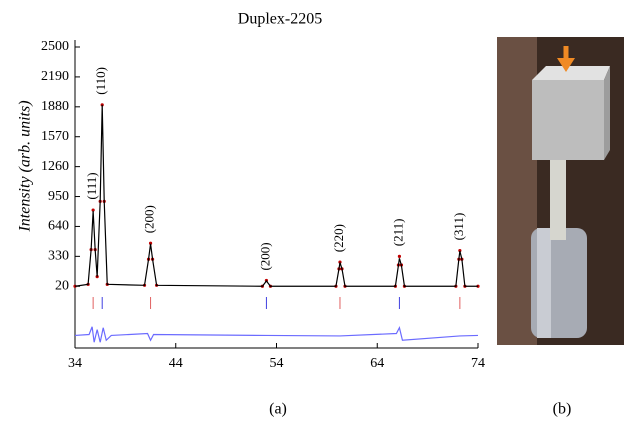 This screenshot has height=423, width=624. What do you see at coordinates (100, 81) in the screenshot?
I see `peak-label: (110)` at bounding box center [100, 81].